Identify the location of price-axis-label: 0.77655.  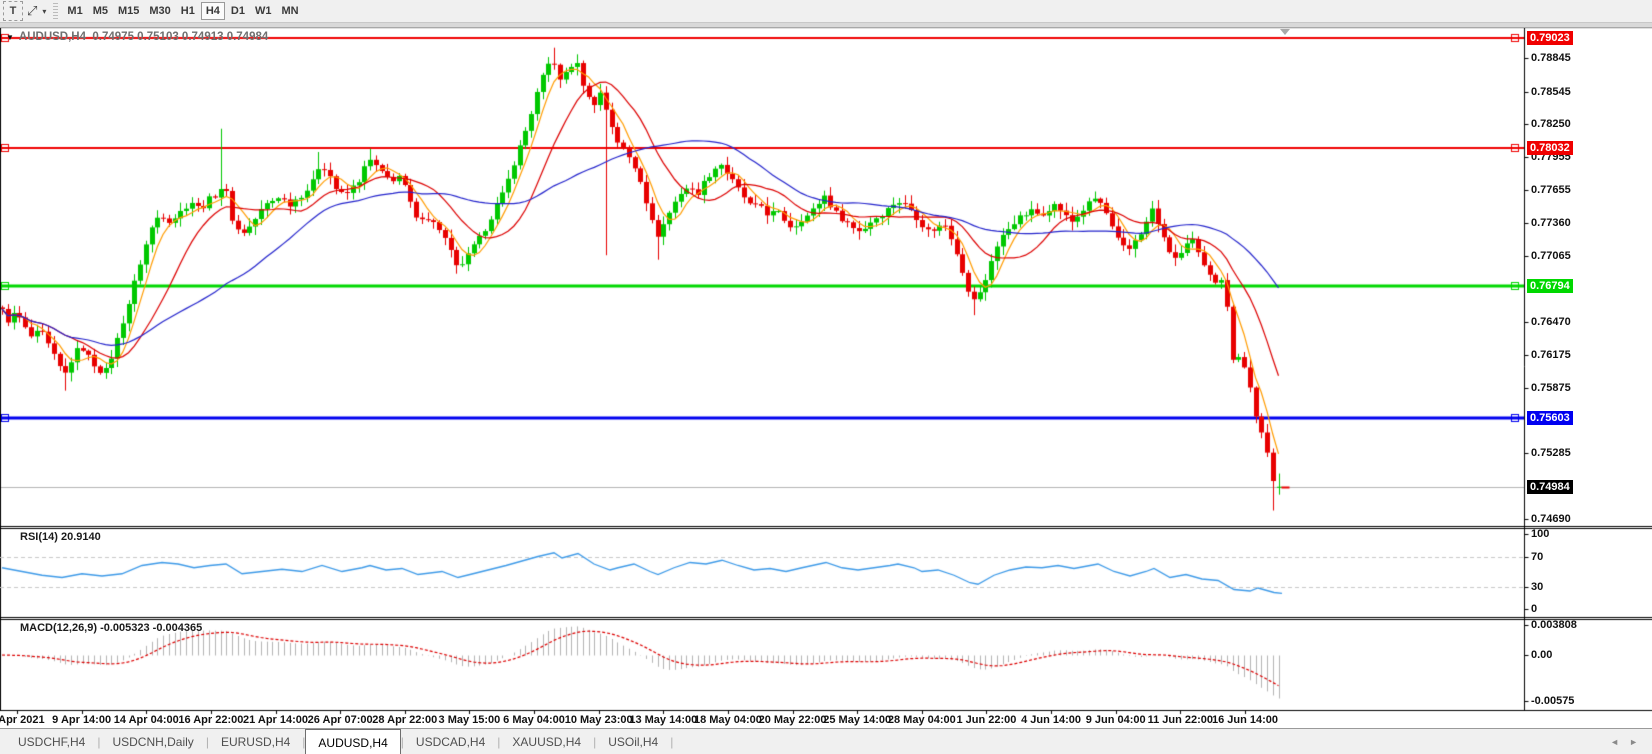
(1551, 190).